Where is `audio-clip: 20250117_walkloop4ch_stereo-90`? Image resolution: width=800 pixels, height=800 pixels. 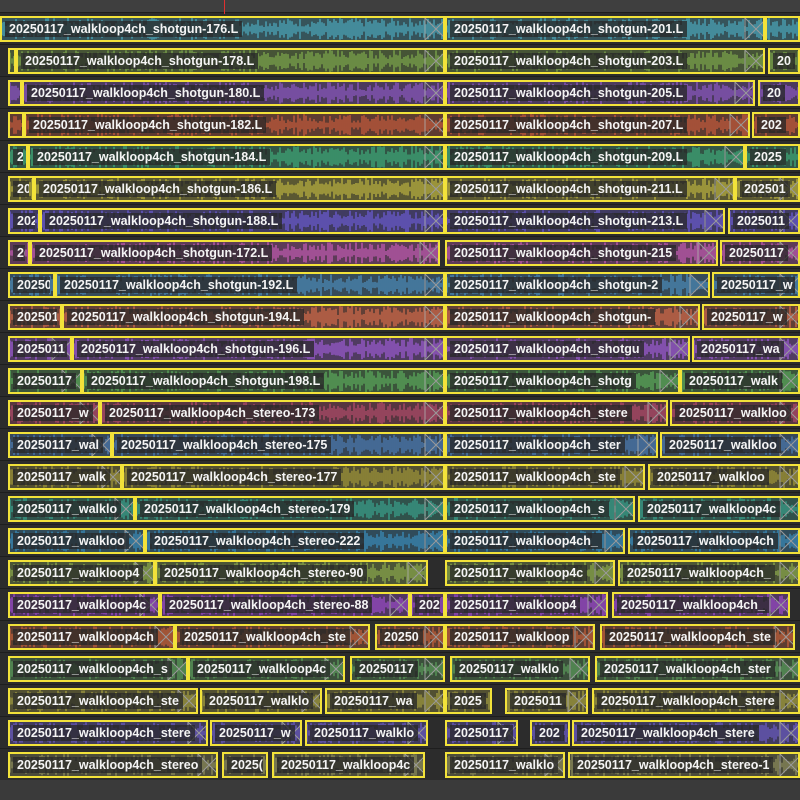
audio-clip: 20250117_walkloop4ch_stereo-90 is located at coordinates (291, 573).